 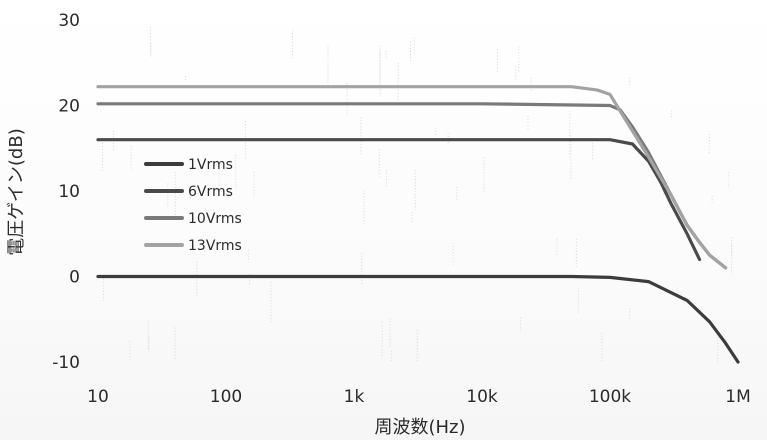 I want to click on y-tick-label: -10, so click(x=66, y=363).